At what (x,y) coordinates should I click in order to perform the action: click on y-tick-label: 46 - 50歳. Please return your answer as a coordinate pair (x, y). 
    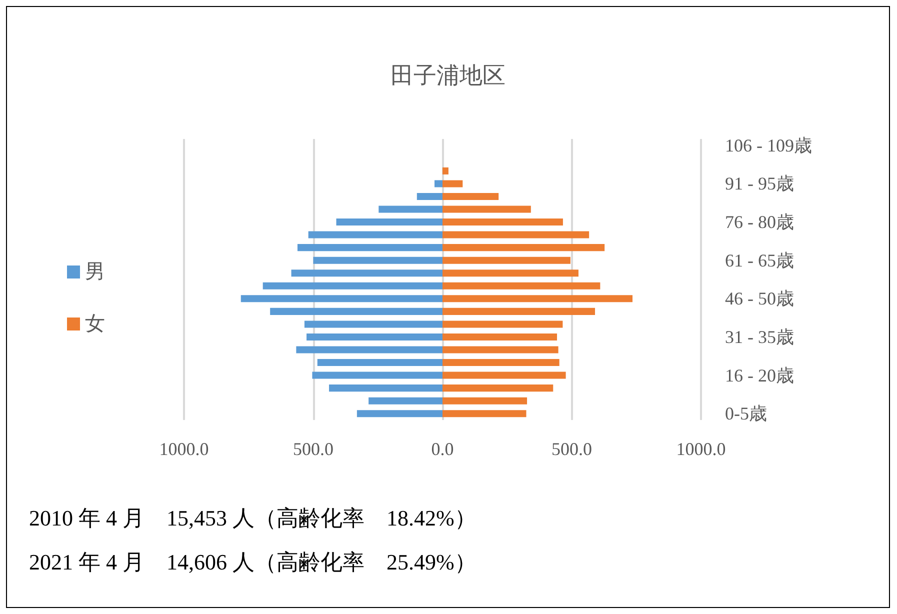
    Looking at the image, I should click on (759, 298).